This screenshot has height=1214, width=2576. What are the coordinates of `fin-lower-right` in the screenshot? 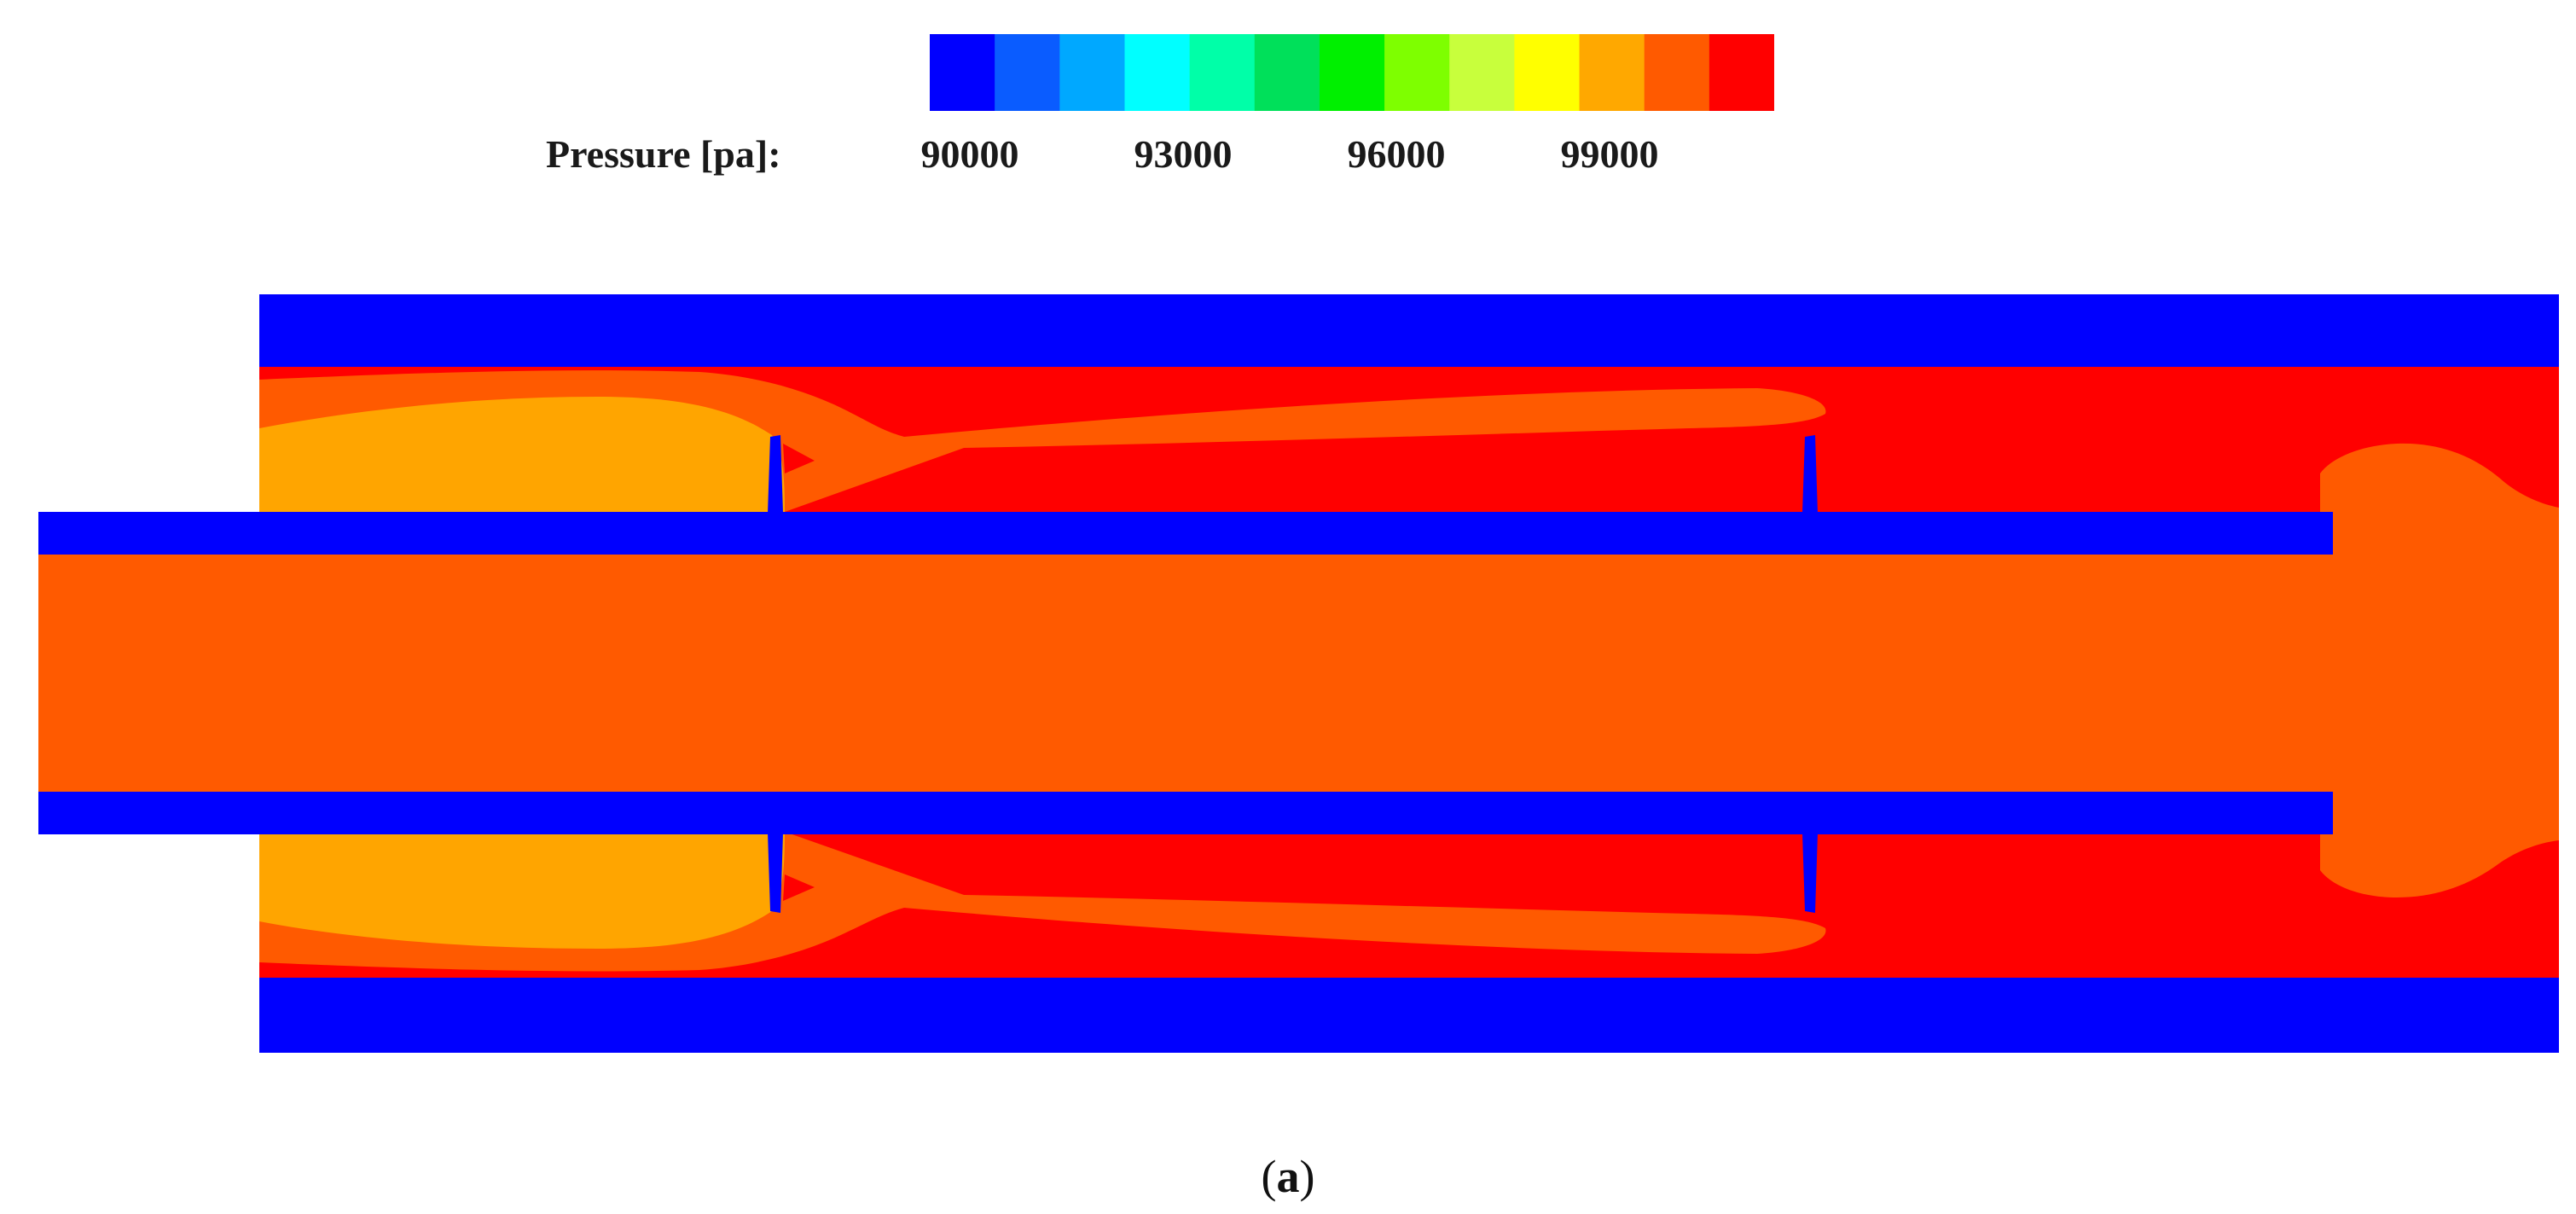 It's located at (1810, 873).